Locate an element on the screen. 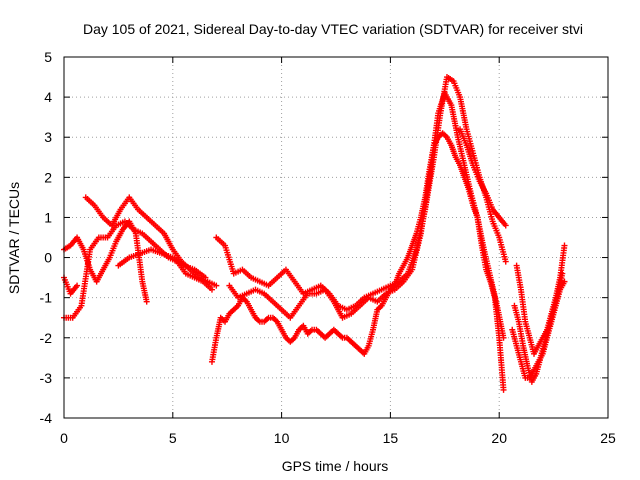 The height and width of the screenshot is (480, 640). y-tick-label: 4 is located at coordinates (48, 97).